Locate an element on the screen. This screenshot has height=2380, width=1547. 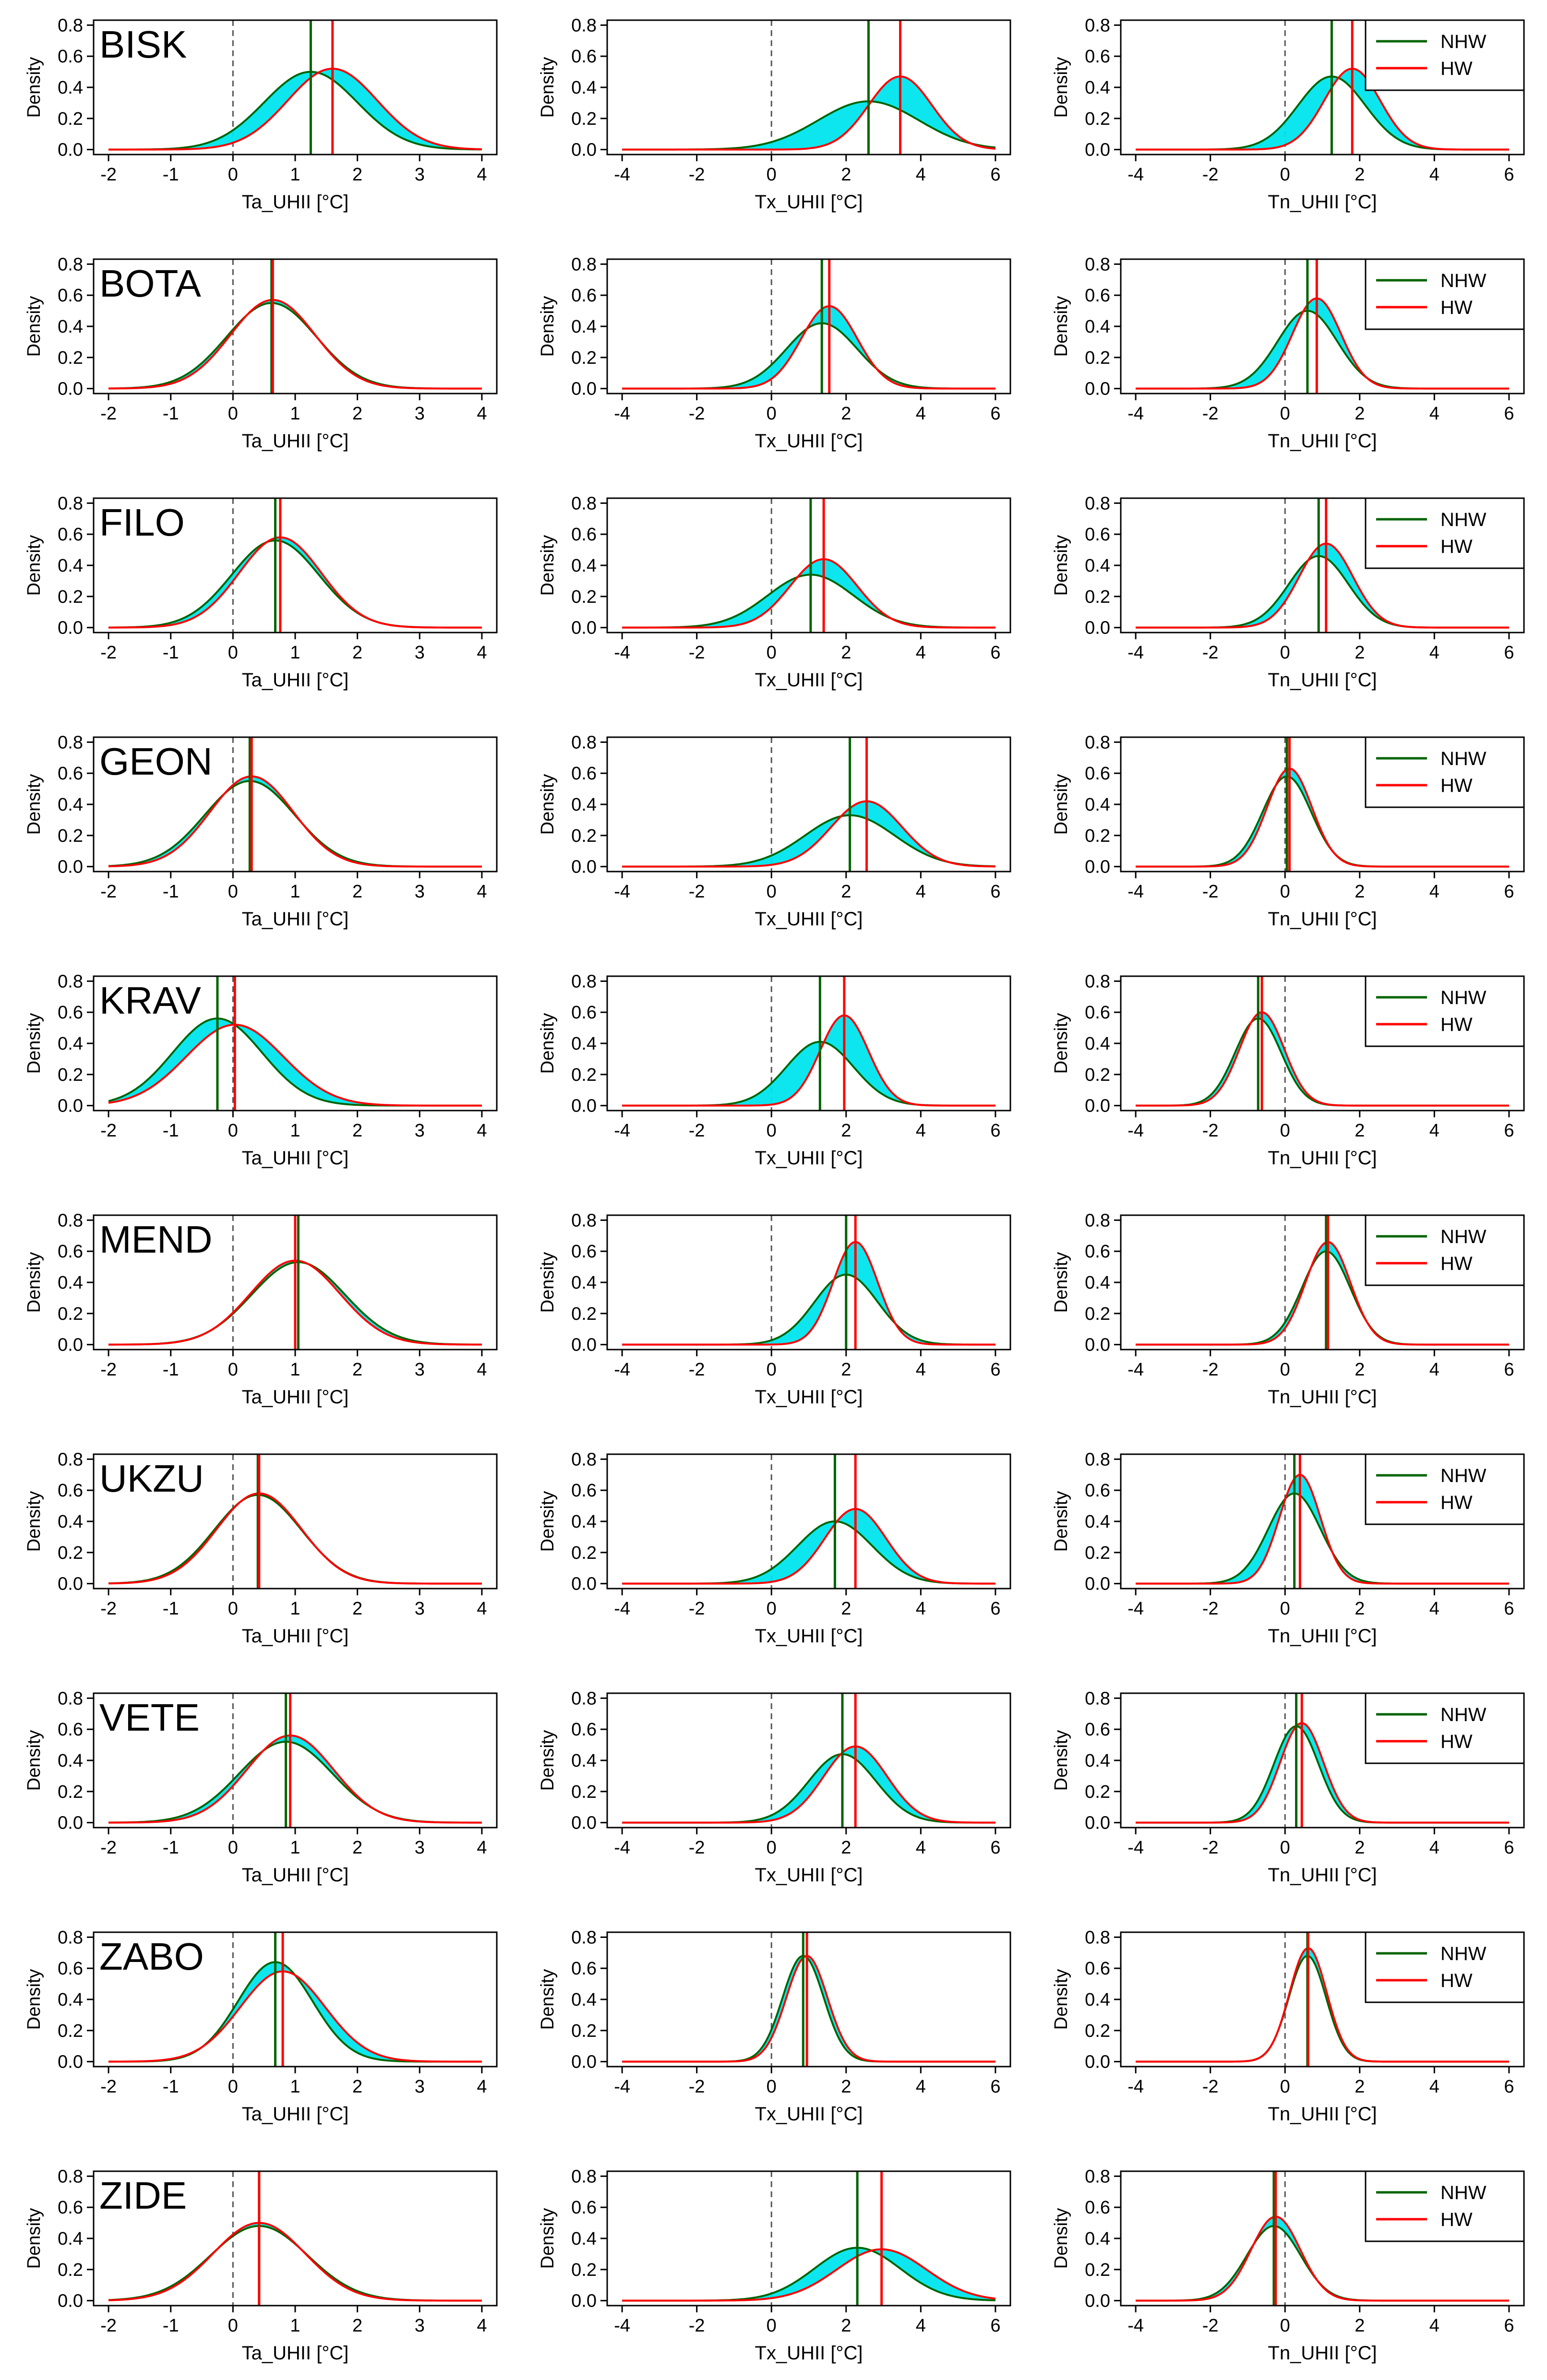
resampling-band is located at coordinates (808, 113).